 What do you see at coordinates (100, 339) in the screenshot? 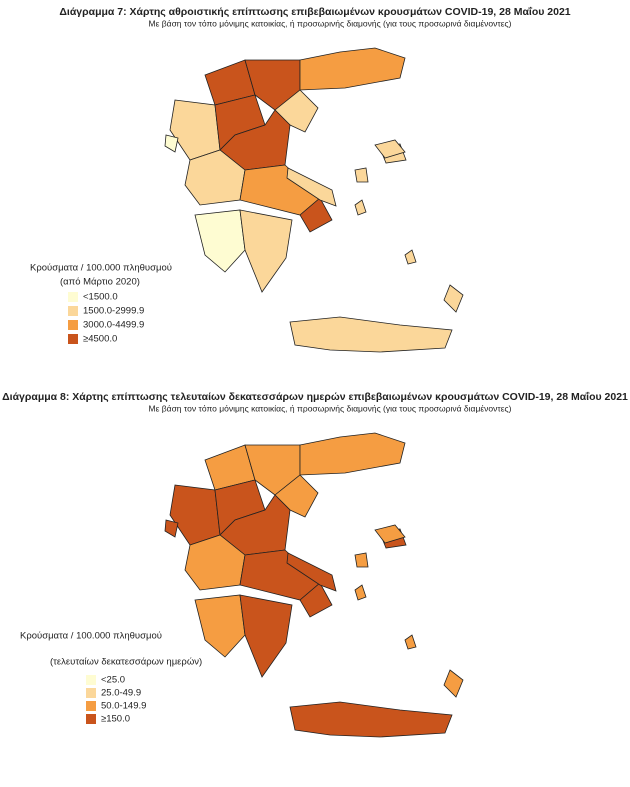
I see `legend-label: ≥4500.0` at bounding box center [100, 339].